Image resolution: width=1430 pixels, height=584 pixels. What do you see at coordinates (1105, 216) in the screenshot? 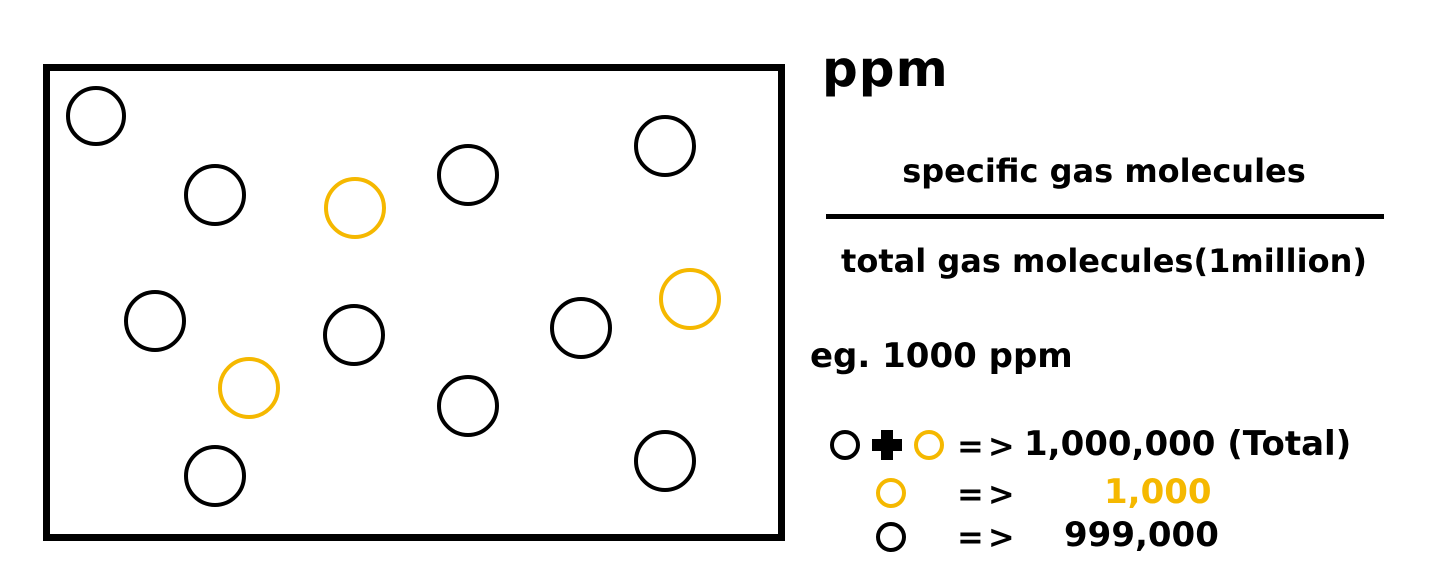
I see `fraction-line` at bounding box center [1105, 216].